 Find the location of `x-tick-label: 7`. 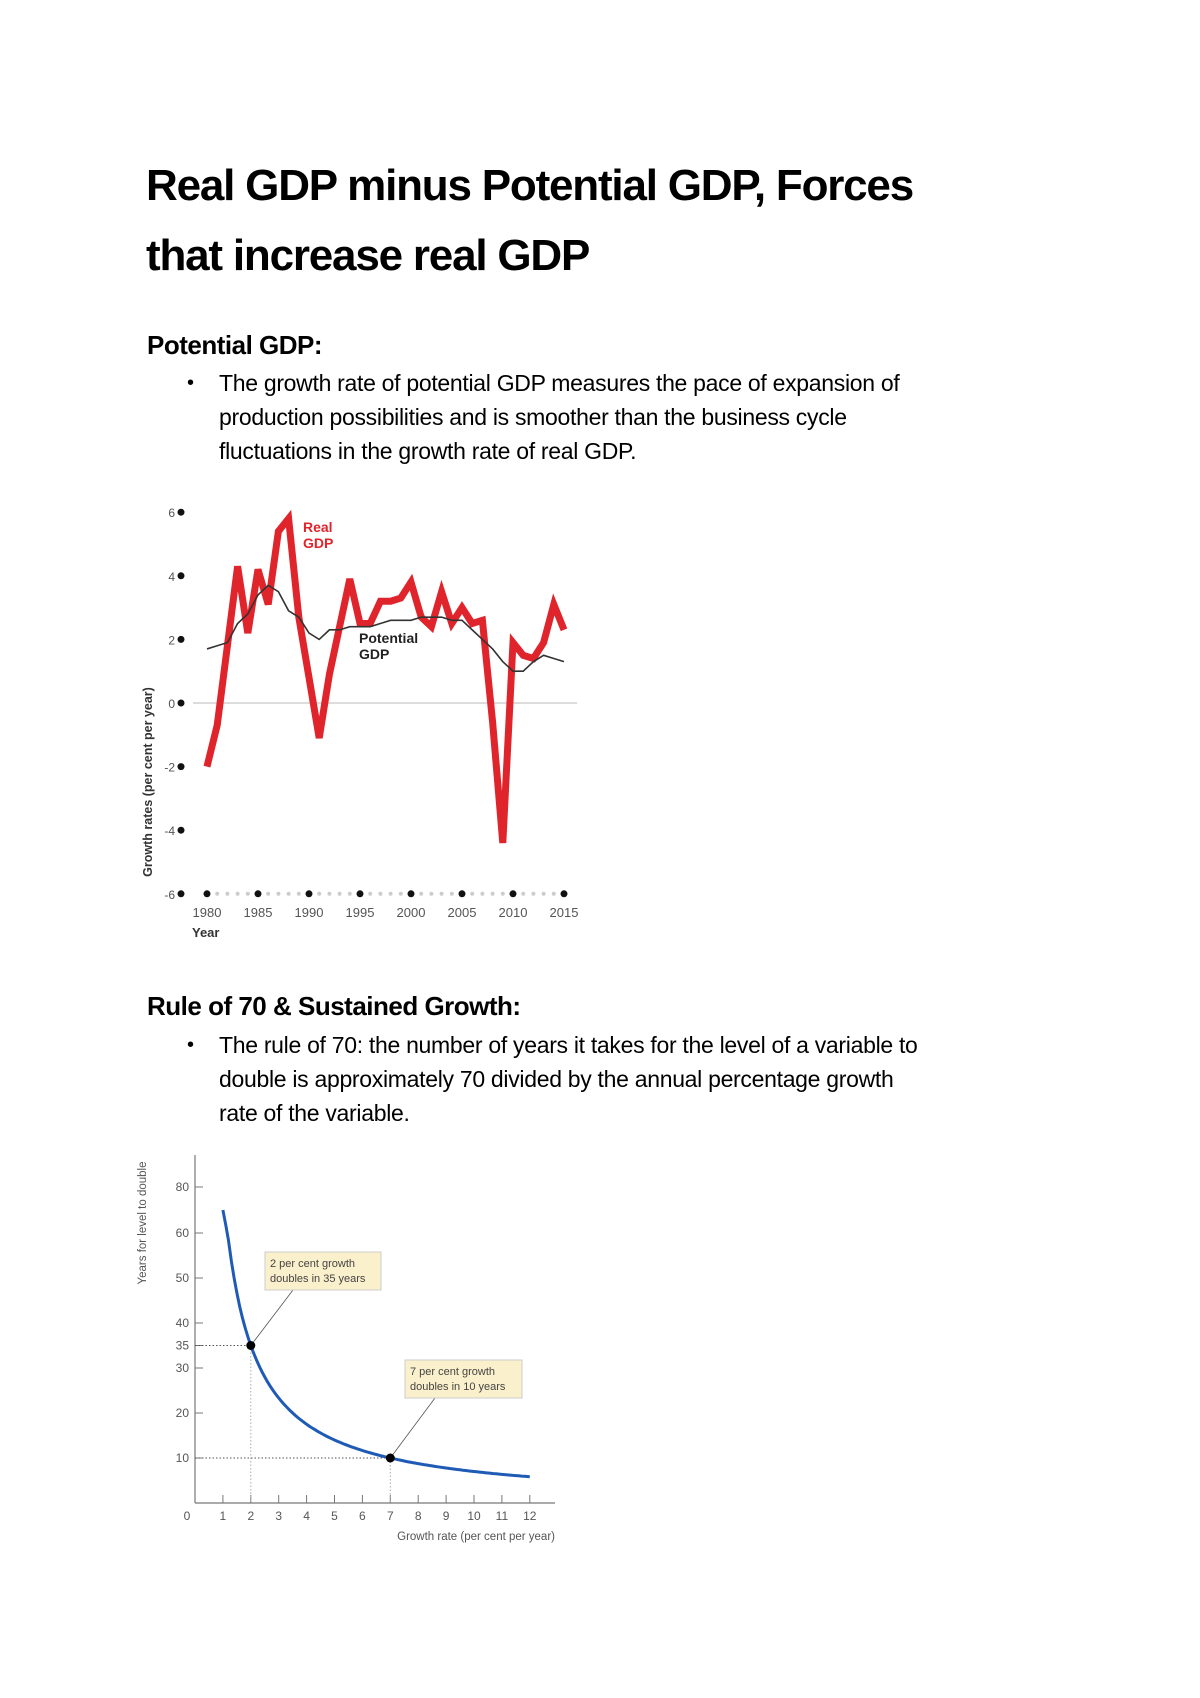

x-tick-label: 7 is located at coordinates (390, 1516).